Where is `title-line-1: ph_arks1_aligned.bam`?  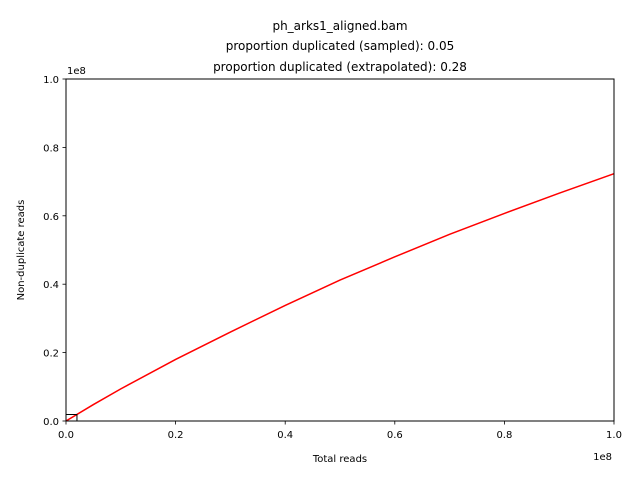
title-line-1: ph_arks1_aligned.bam is located at coordinates (339, 26).